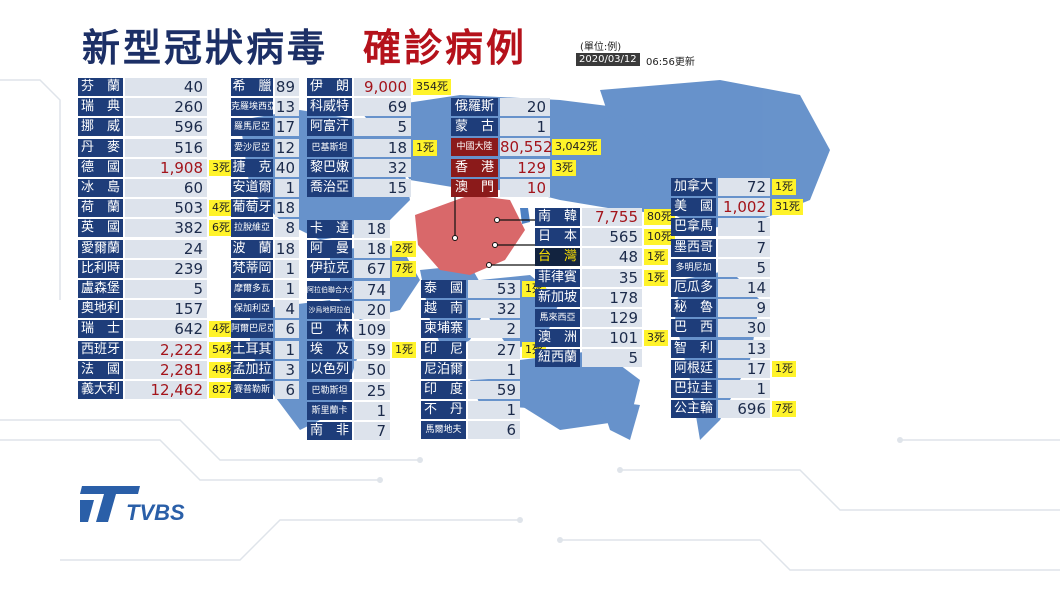 The width and height of the screenshot is (1060, 596). Describe the element at coordinates (640, 490) in the screenshot. I see `circuit-dots` at that location.